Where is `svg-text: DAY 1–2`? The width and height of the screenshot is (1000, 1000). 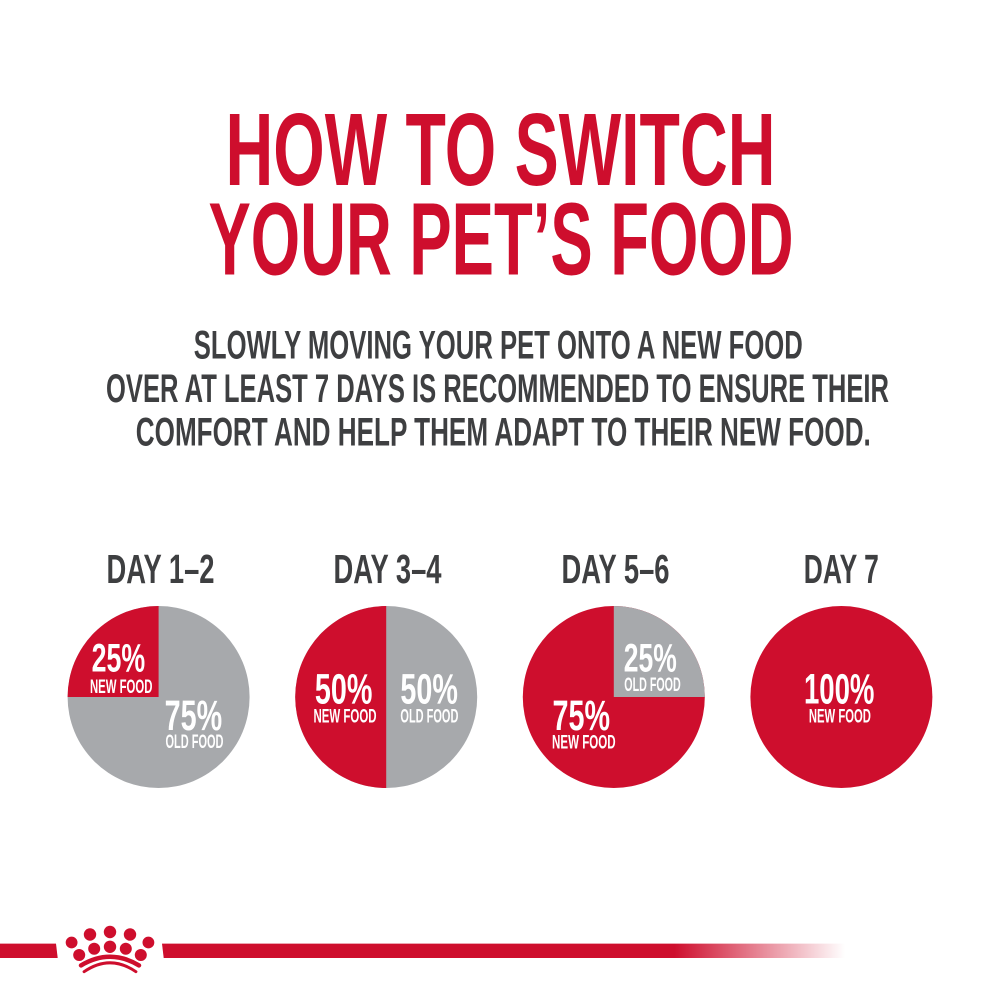 svg-text: DAY 1–2 is located at coordinates (161, 569).